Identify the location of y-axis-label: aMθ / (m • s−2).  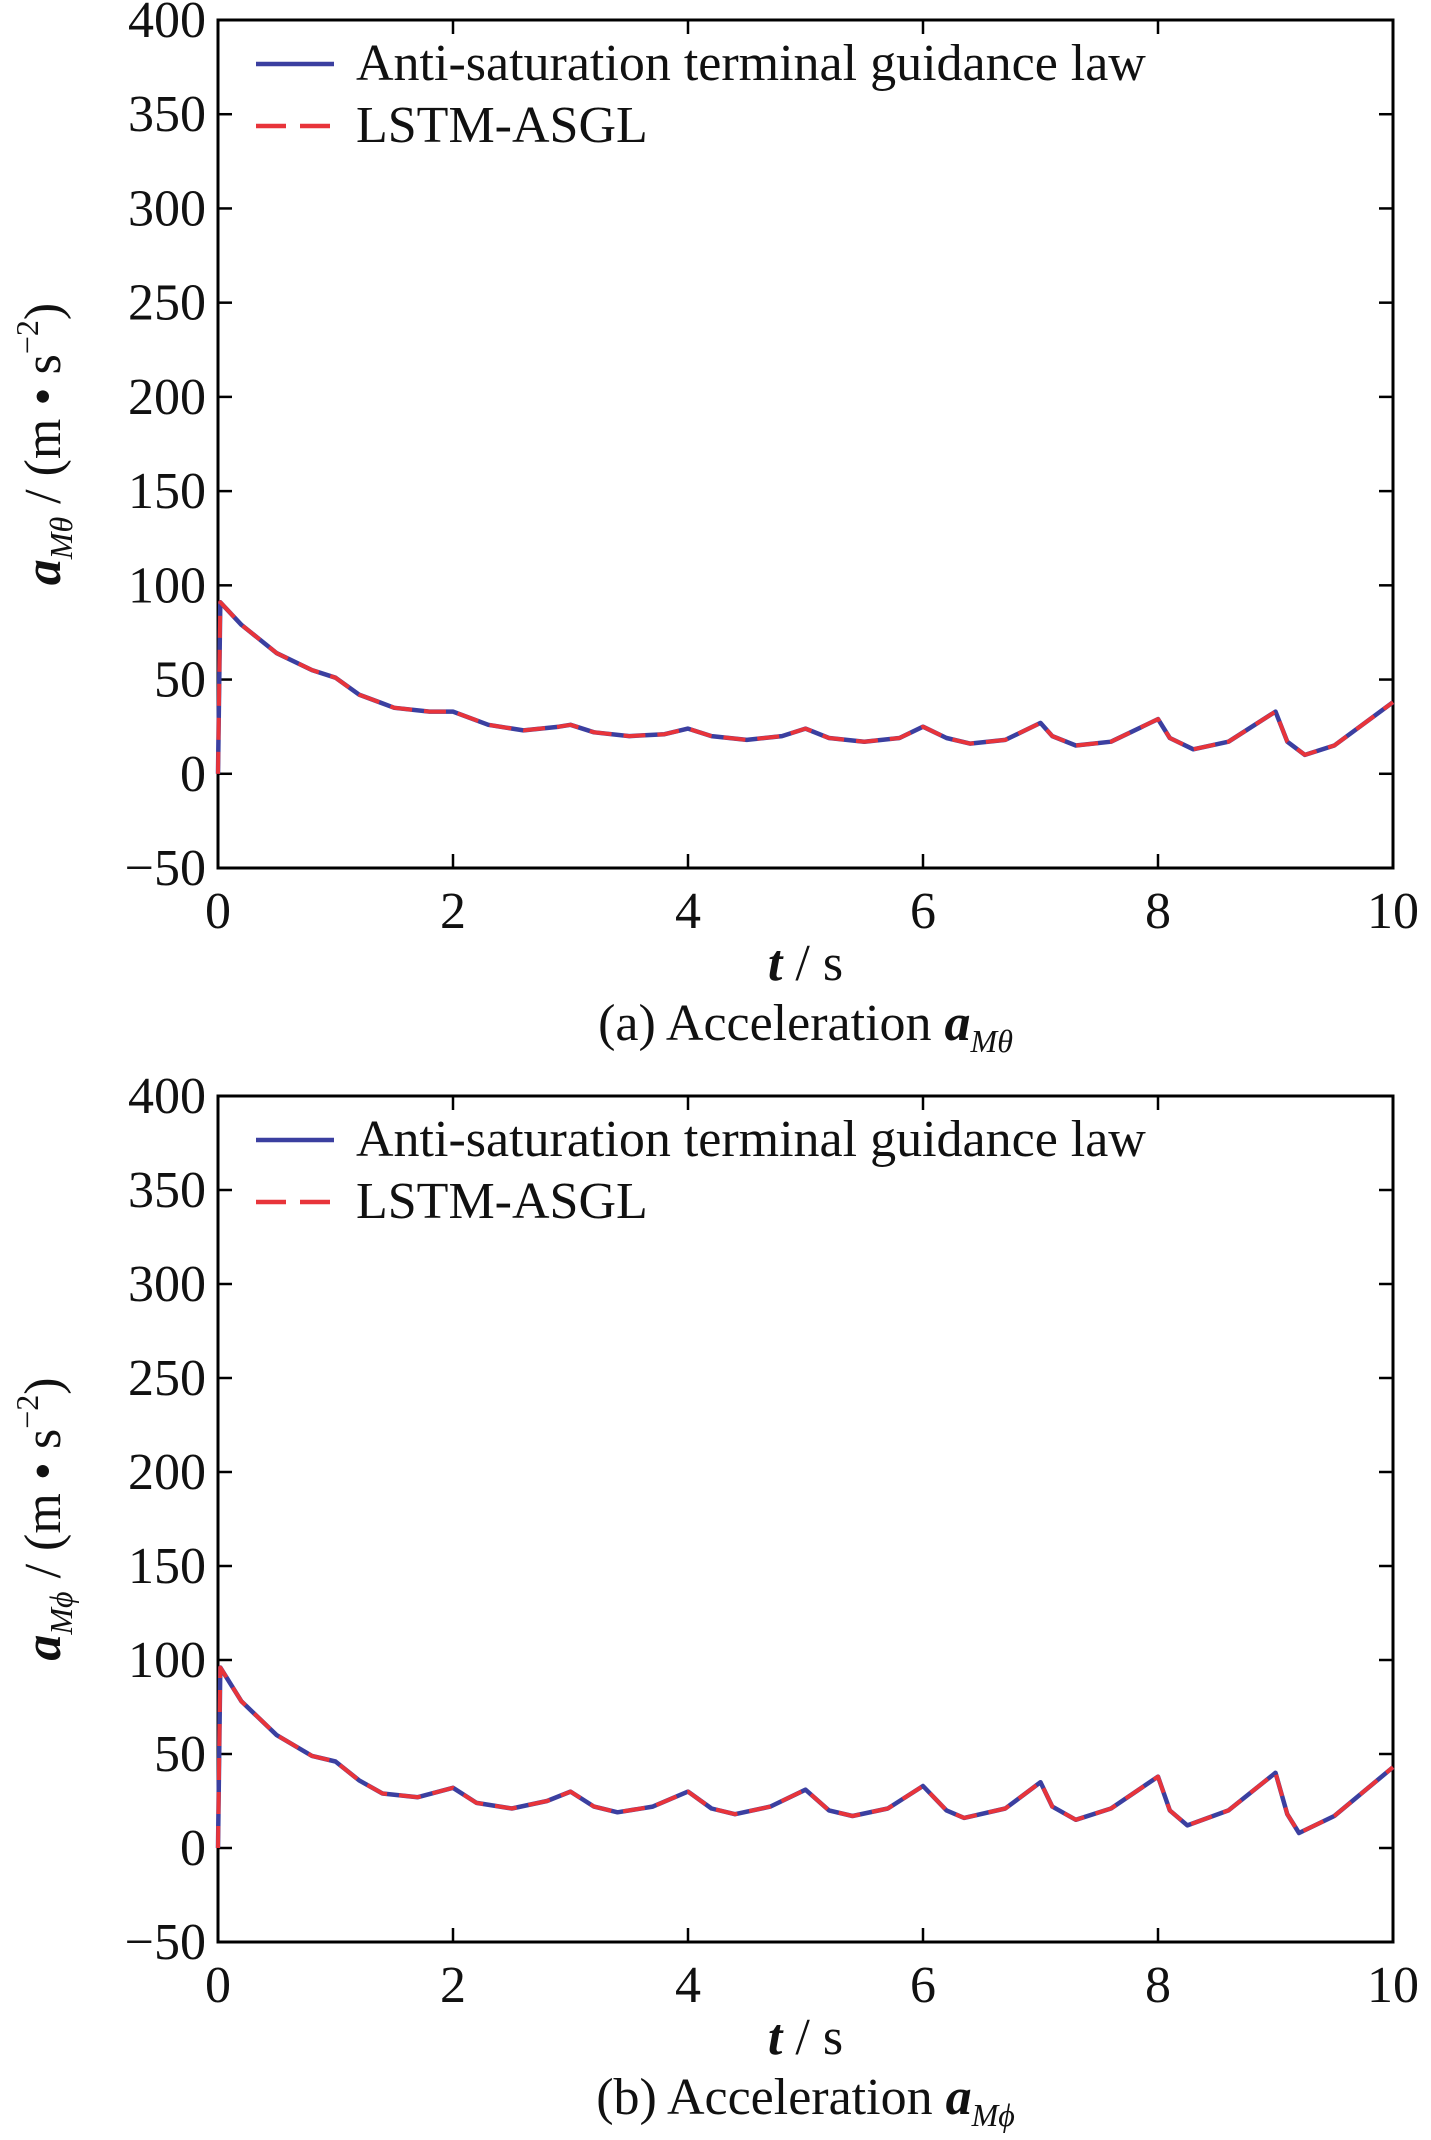
(44, 444).